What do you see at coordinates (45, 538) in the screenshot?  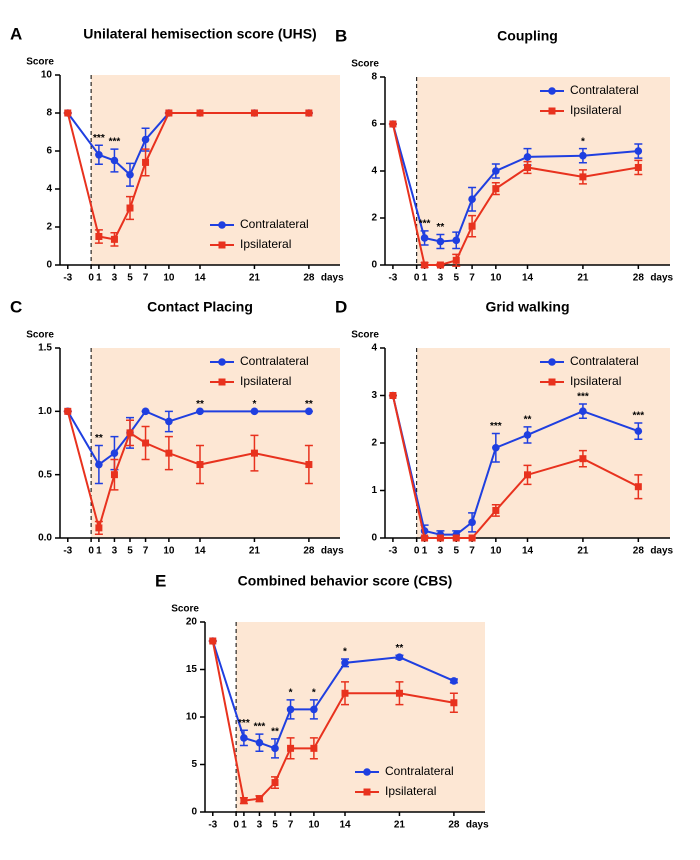 I see `y-tick-label: 0.0` at bounding box center [45, 538].